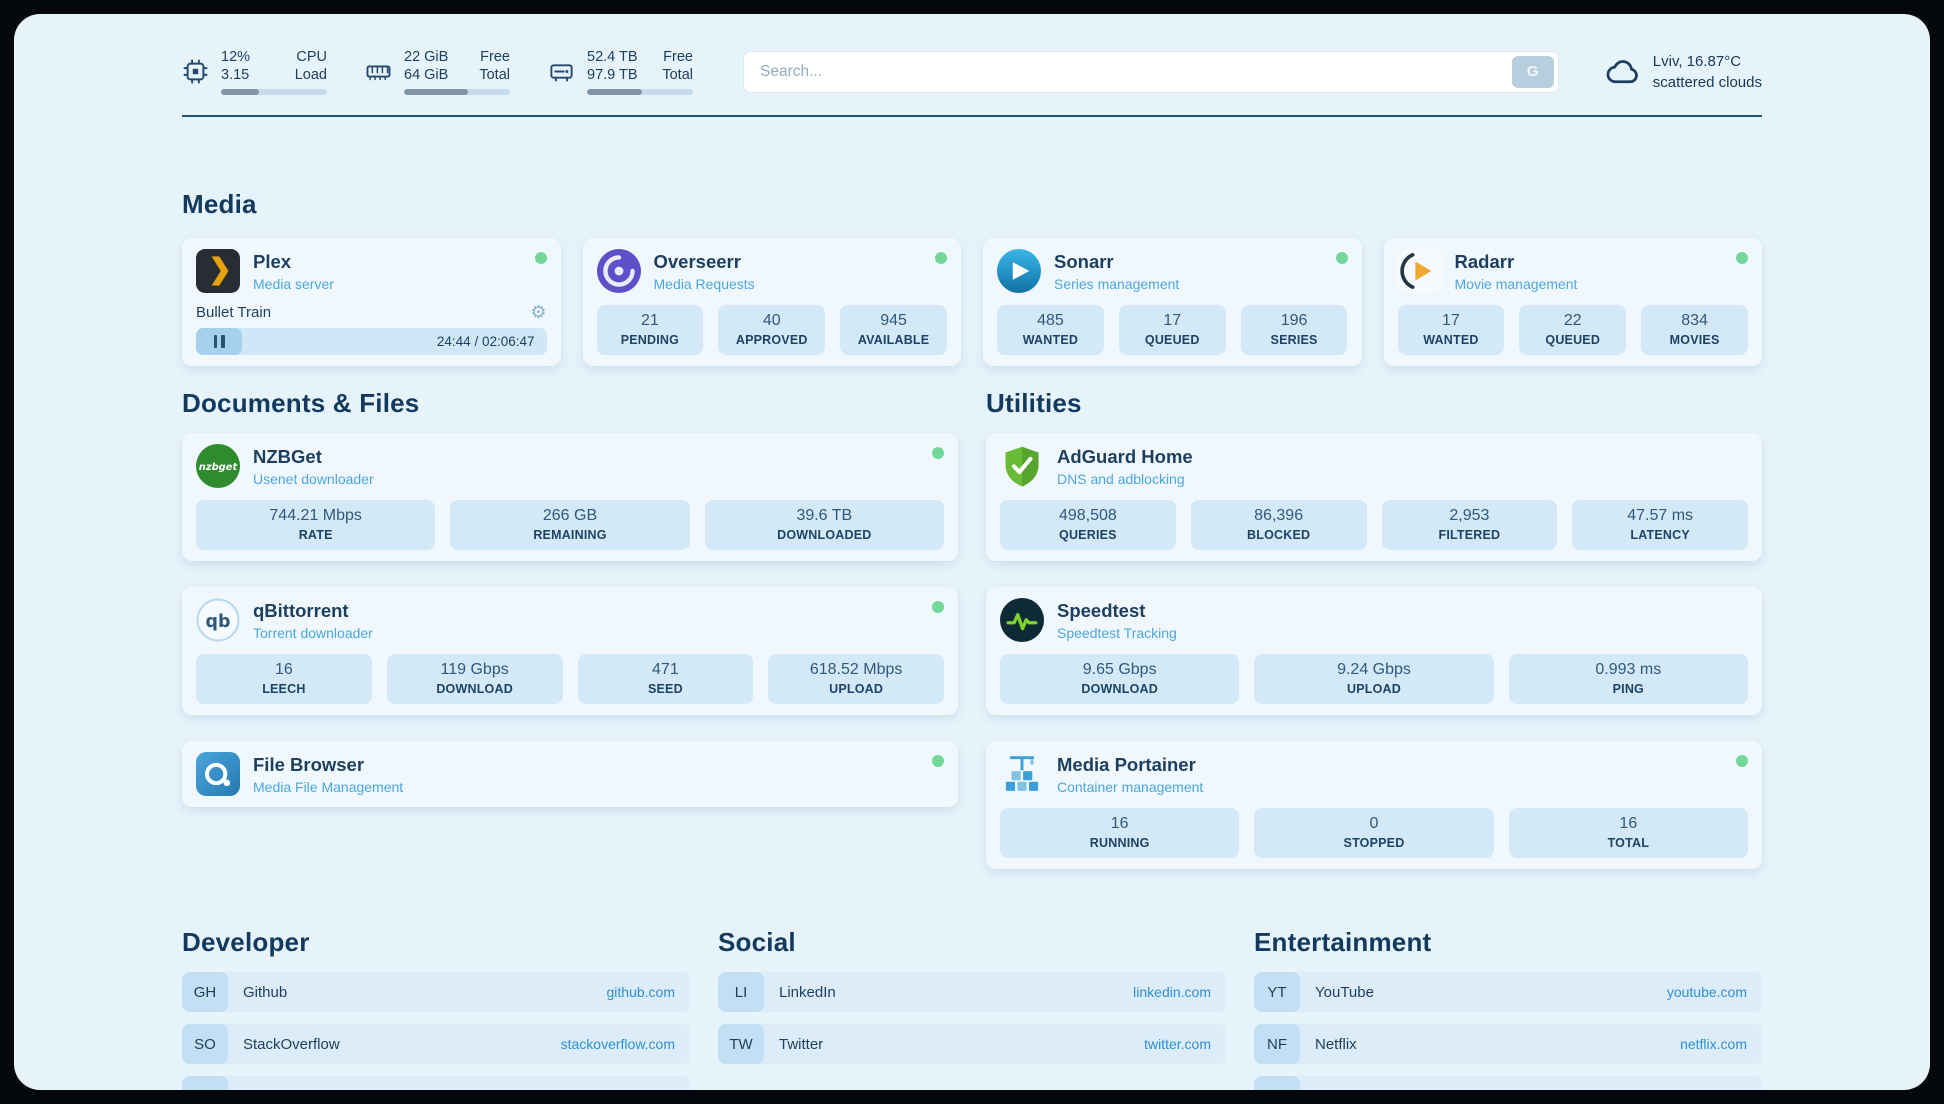  I want to click on bookmark-url: linkedin.com, so click(1172, 992).